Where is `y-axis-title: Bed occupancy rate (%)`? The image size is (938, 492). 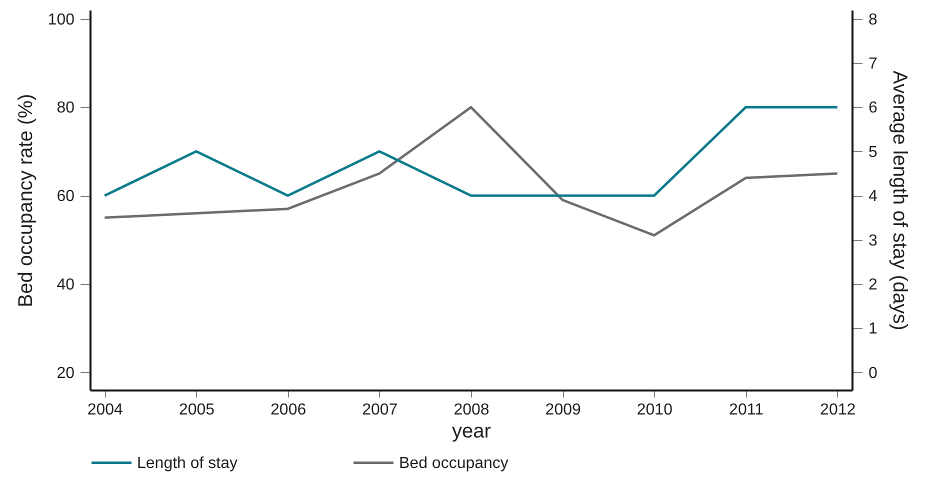
y-axis-title: Bed occupancy rate (%) is located at coordinates (25, 201).